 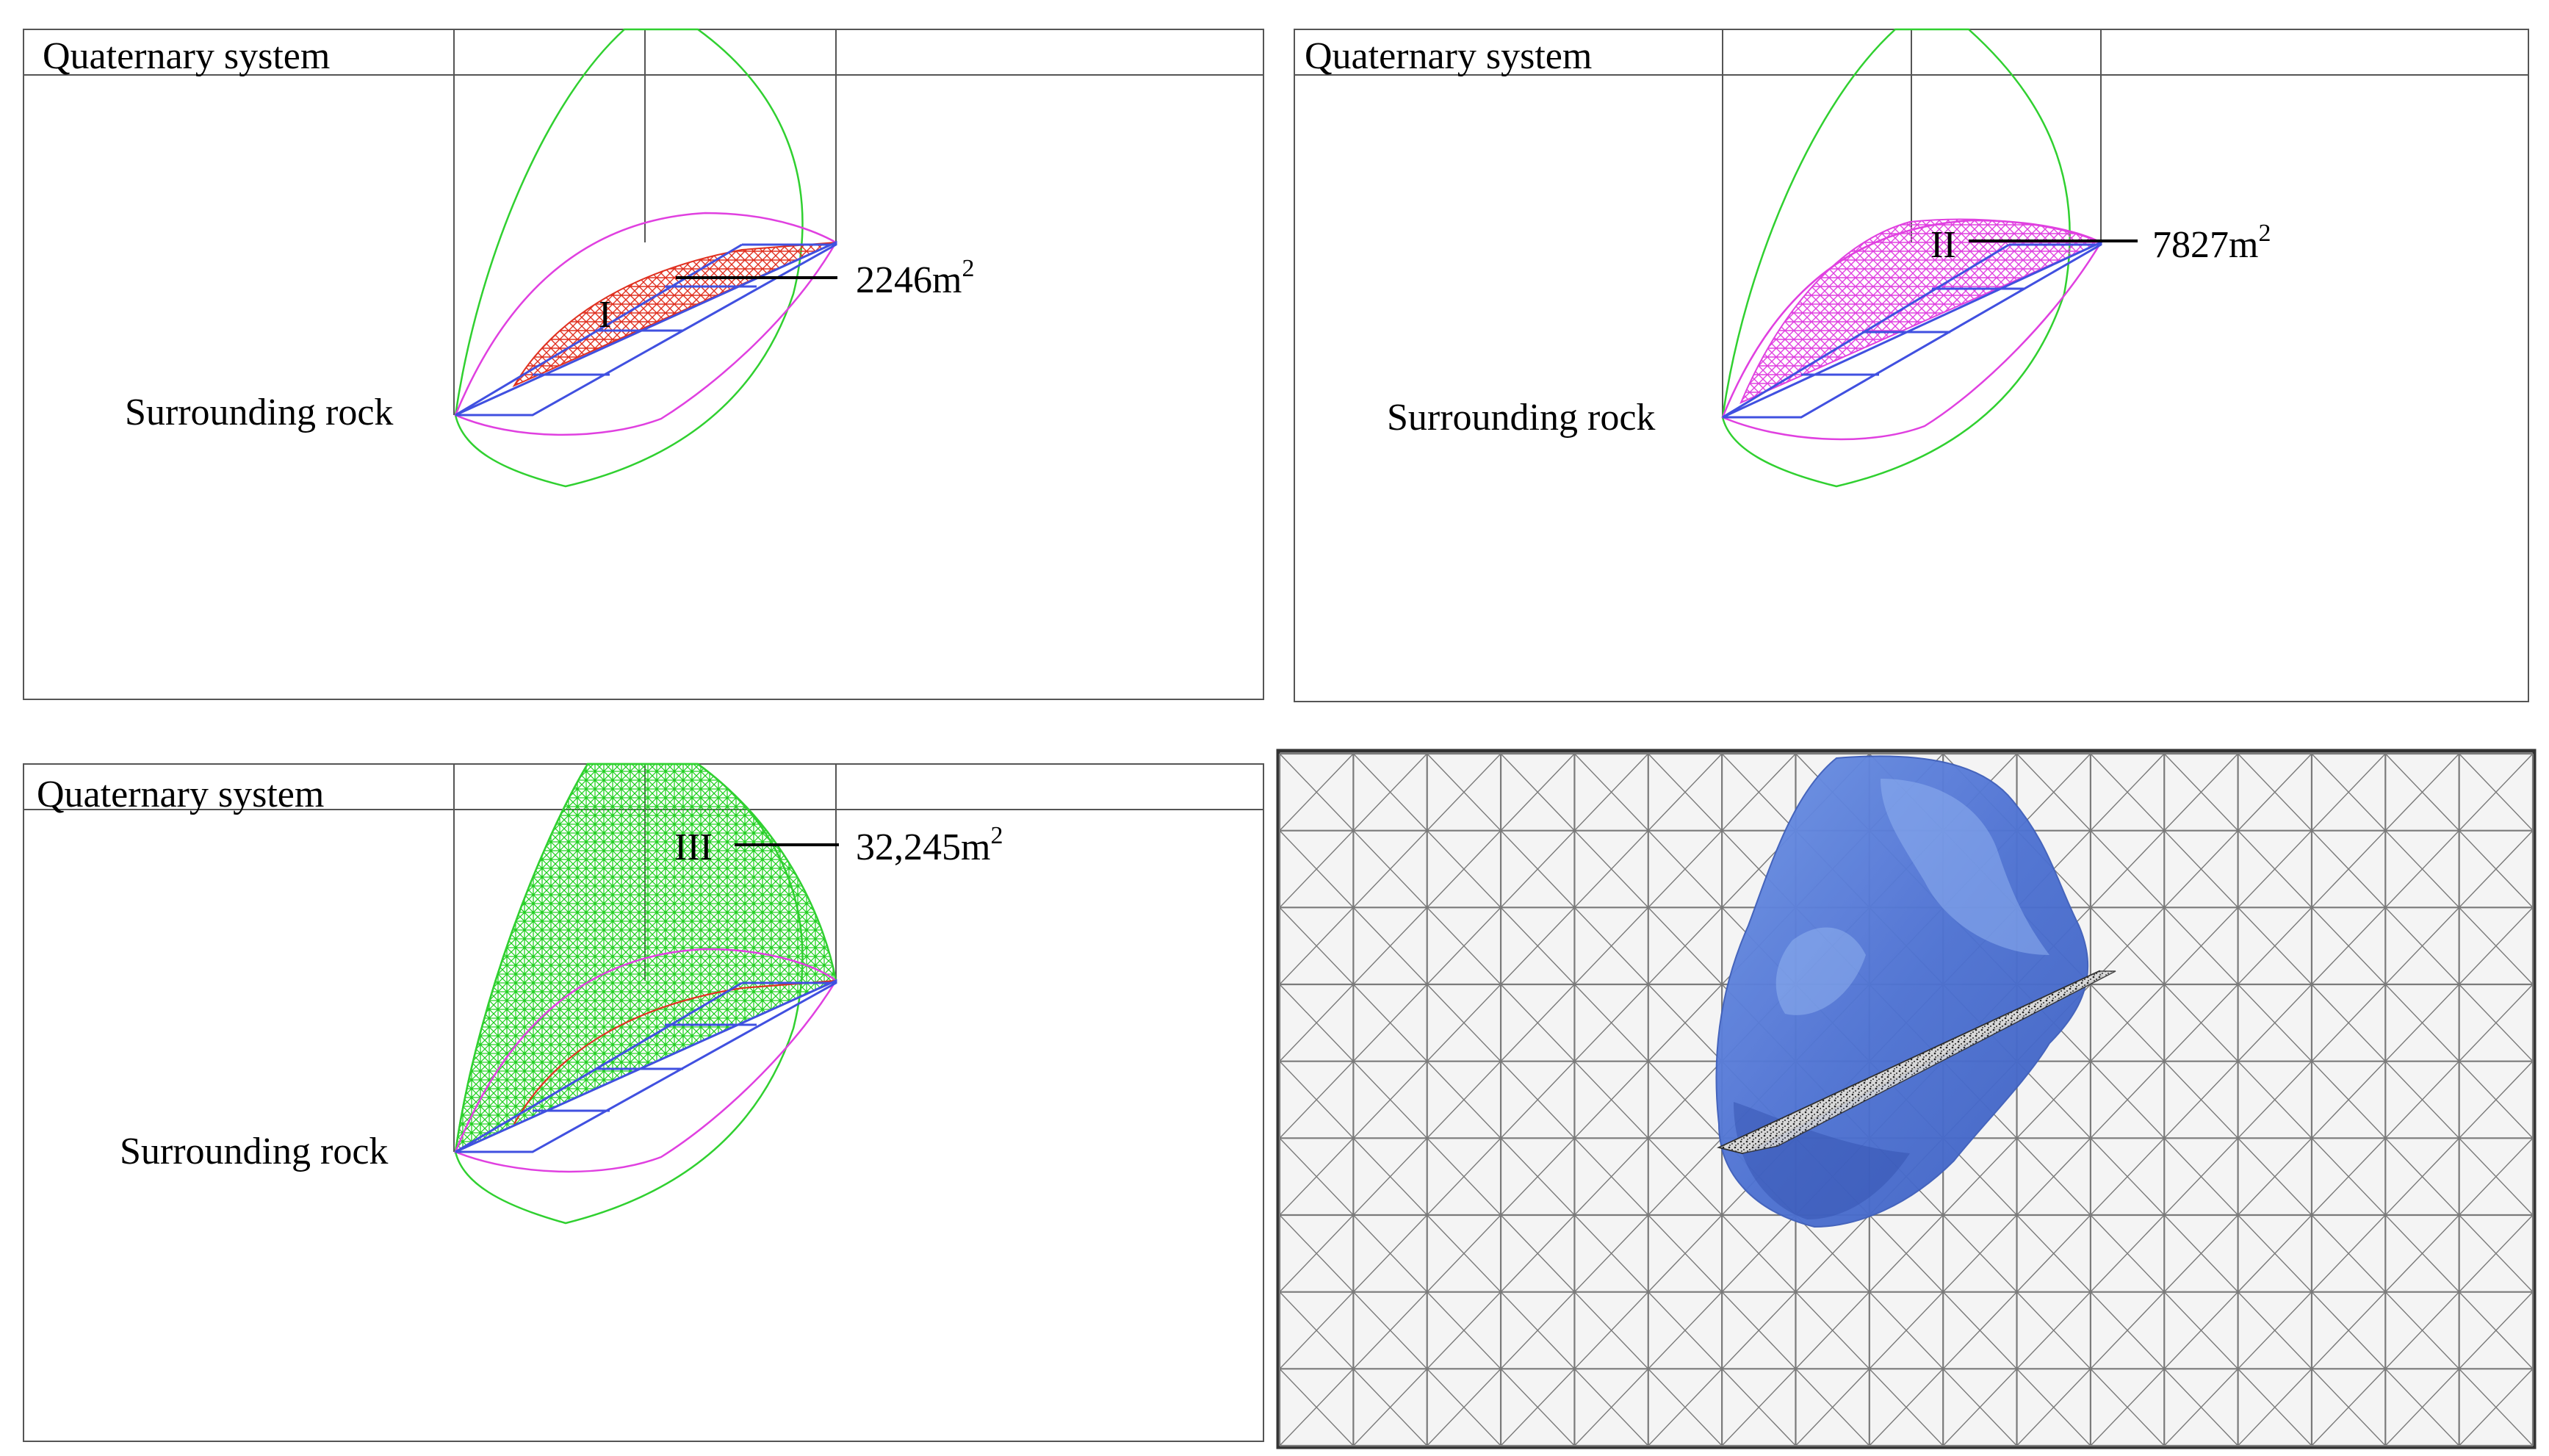 I want to click on area-label: 32,245m2, so click(x=929, y=845).